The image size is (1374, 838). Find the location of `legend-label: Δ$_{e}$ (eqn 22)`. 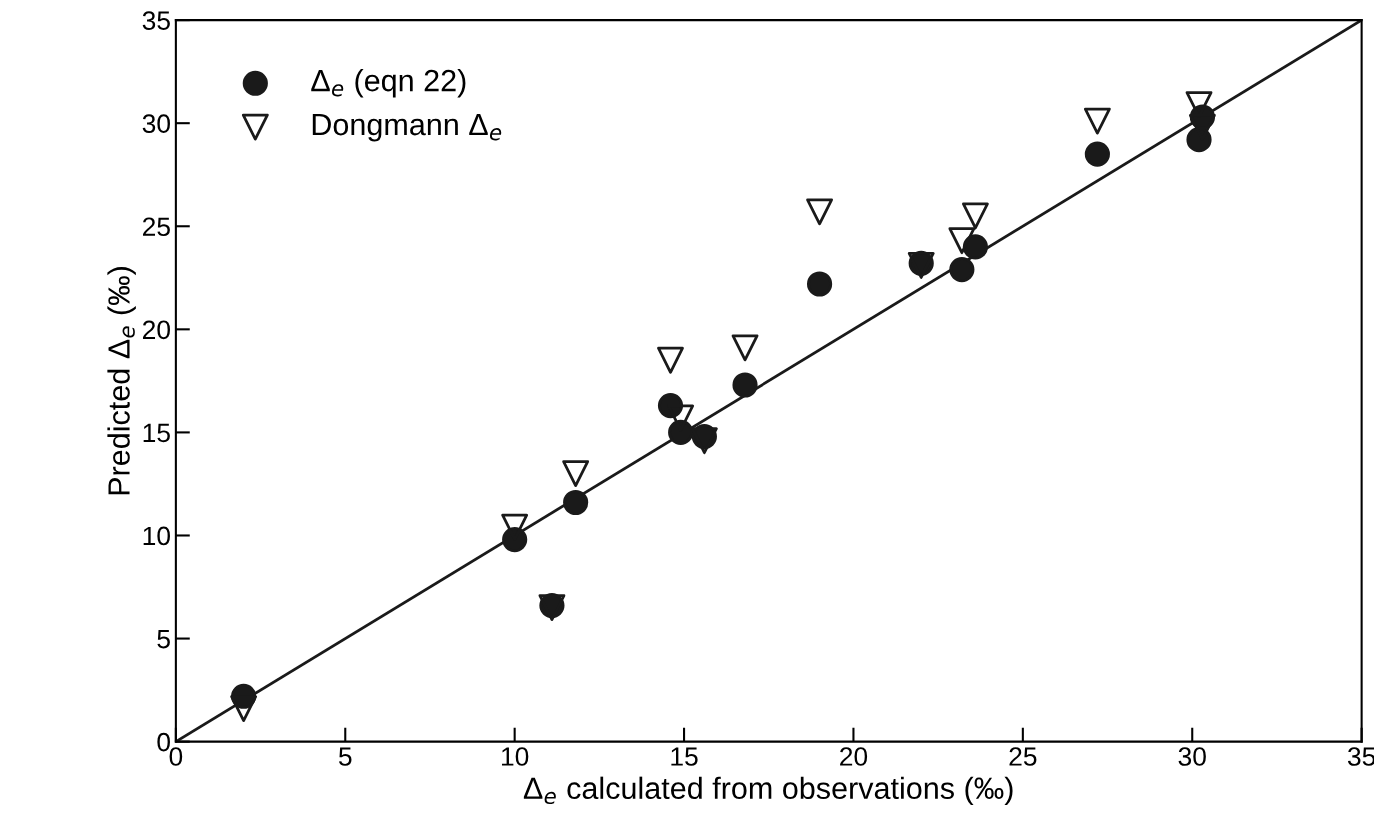

legend-label: Δ$_{e}$ (eqn 22) is located at coordinates (388, 83).